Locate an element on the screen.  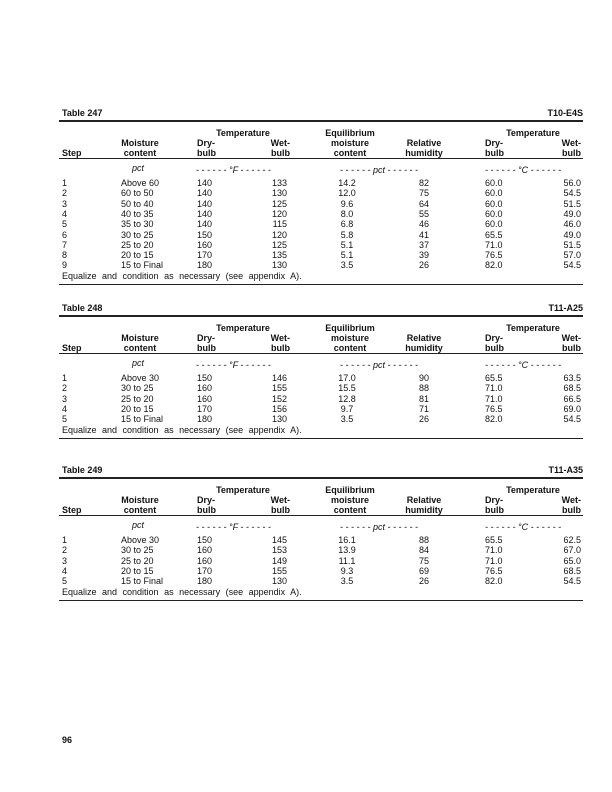
cell-moisture: 20 to 15 is located at coordinates (137, 408).